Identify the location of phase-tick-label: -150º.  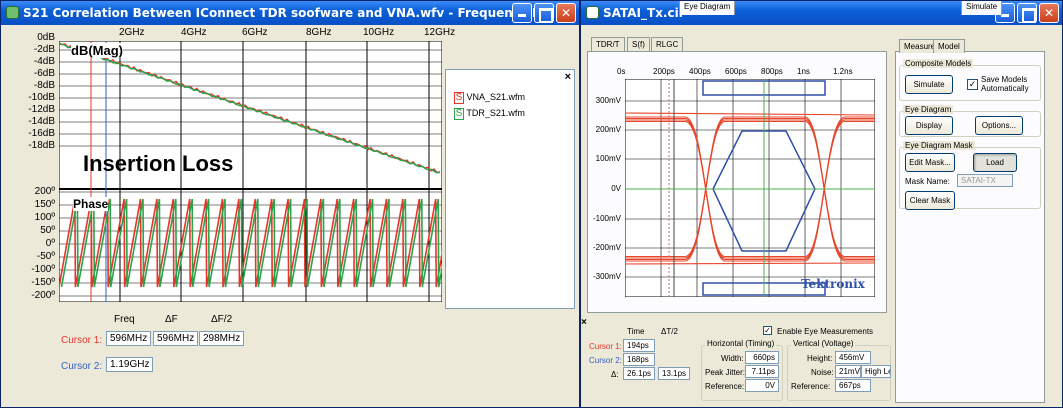
(43, 282).